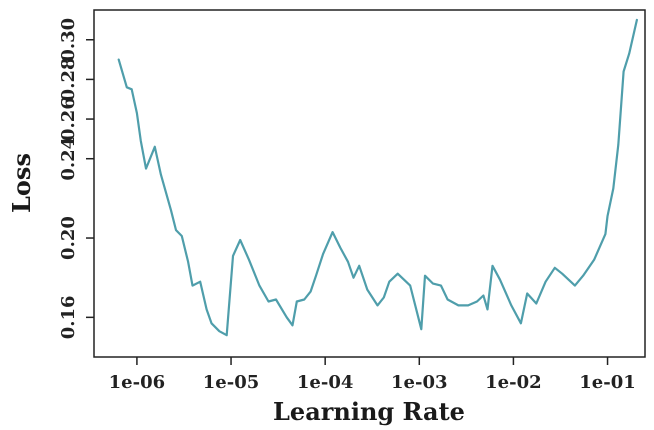 The height and width of the screenshot is (430, 654). I want to click on x-tick-label: 1e-03, so click(419, 382).